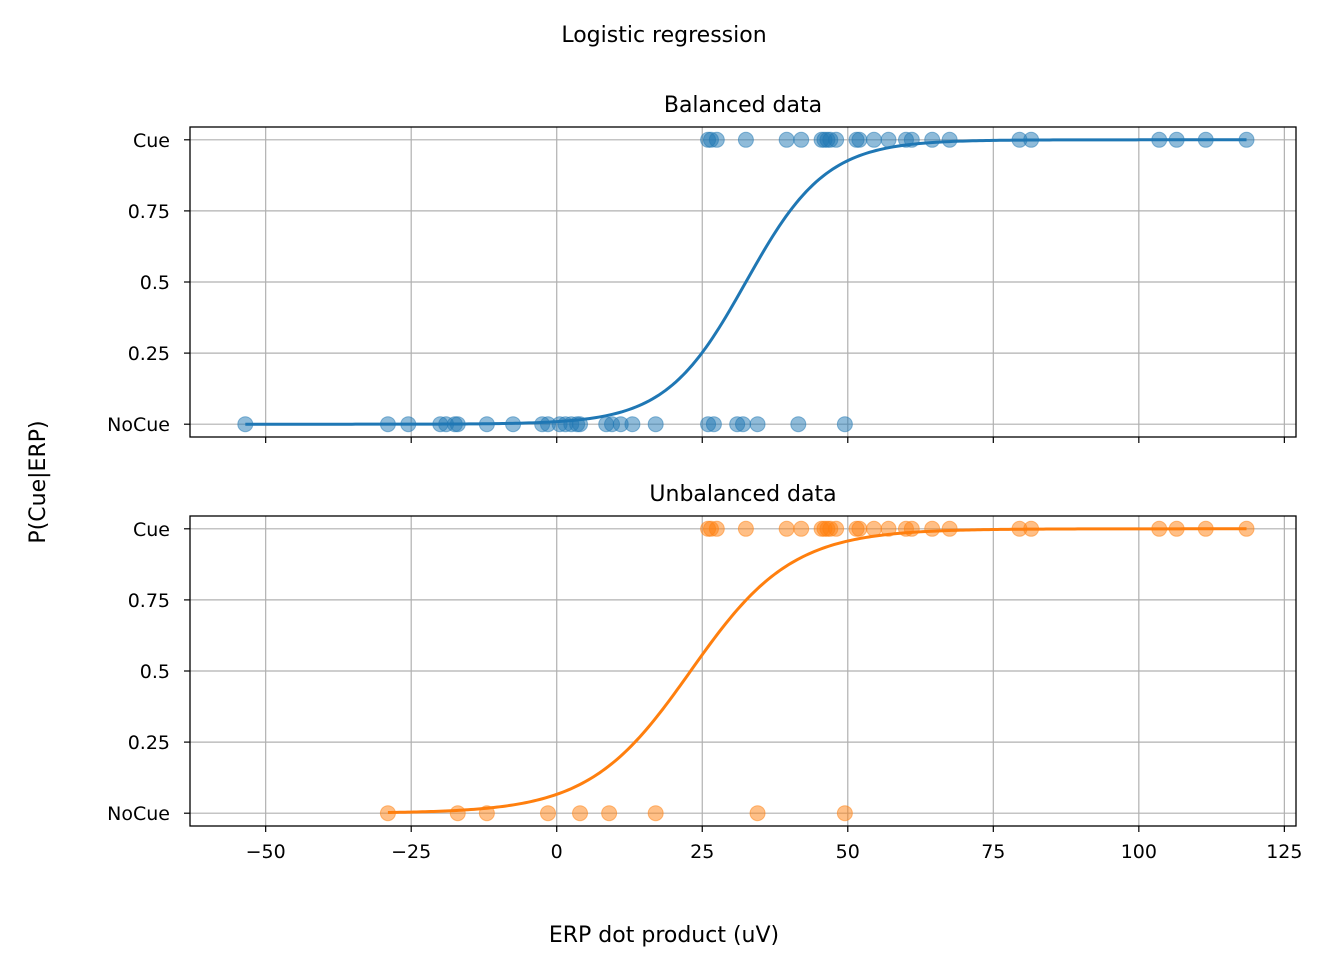  What do you see at coordinates (742, 494) in the screenshot?
I see `panel-title: Unbalanced data` at bounding box center [742, 494].